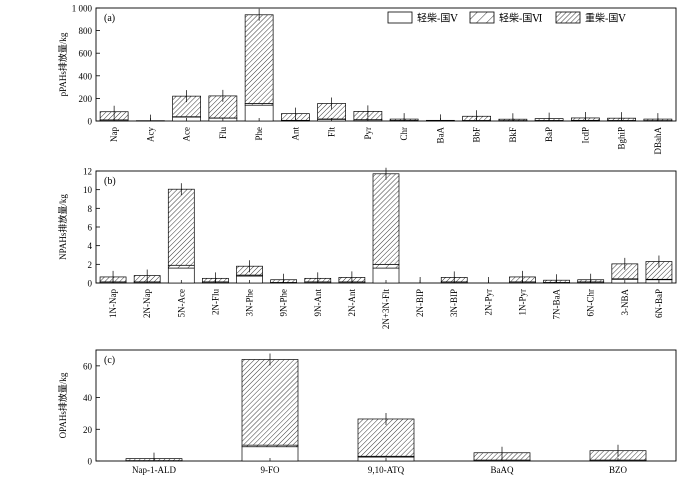  Describe the element at coordinates (557, 304) in the screenshot. I see `panel-b-x-tick-label: 7N-BaA` at that location.